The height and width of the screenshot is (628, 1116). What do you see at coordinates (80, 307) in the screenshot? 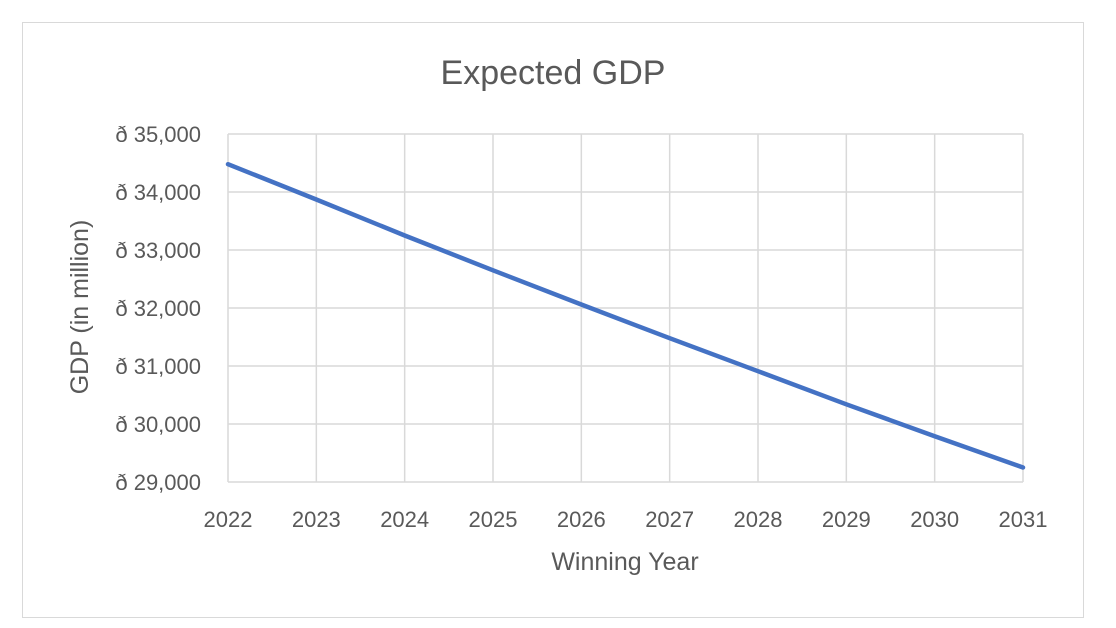
I see `y-axis-title: GDP (in million)` at bounding box center [80, 307].